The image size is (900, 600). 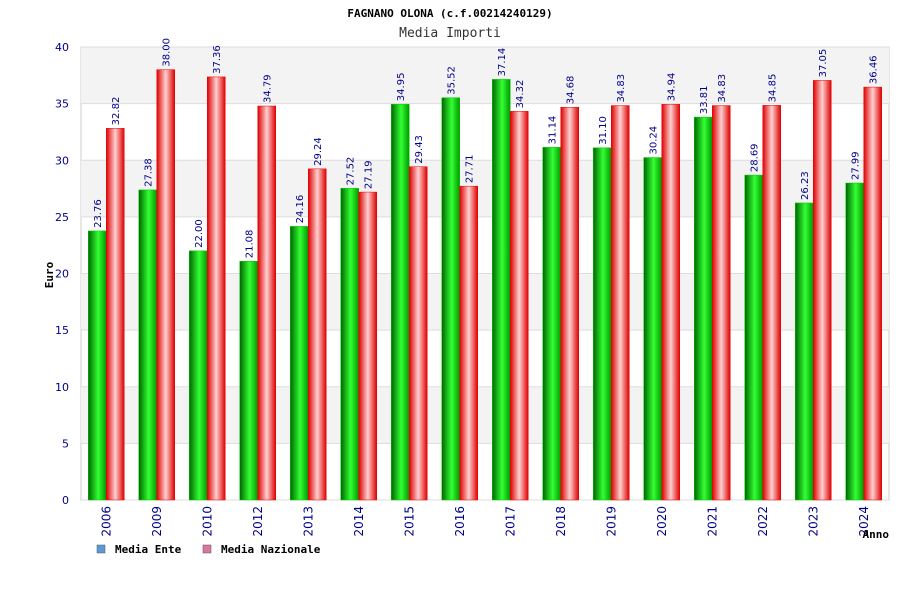 I want to click on x-tick-label: 2022, so click(x=763, y=521).